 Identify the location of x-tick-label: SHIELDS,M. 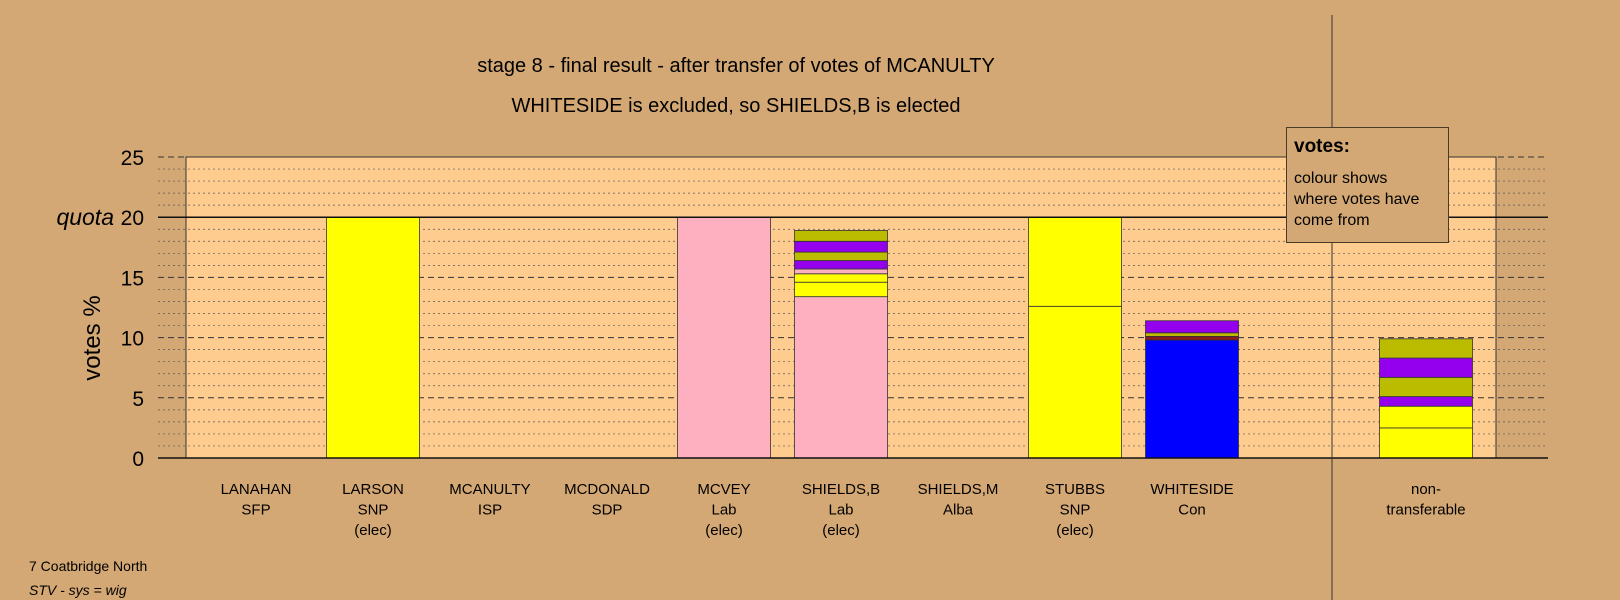
(958, 489).